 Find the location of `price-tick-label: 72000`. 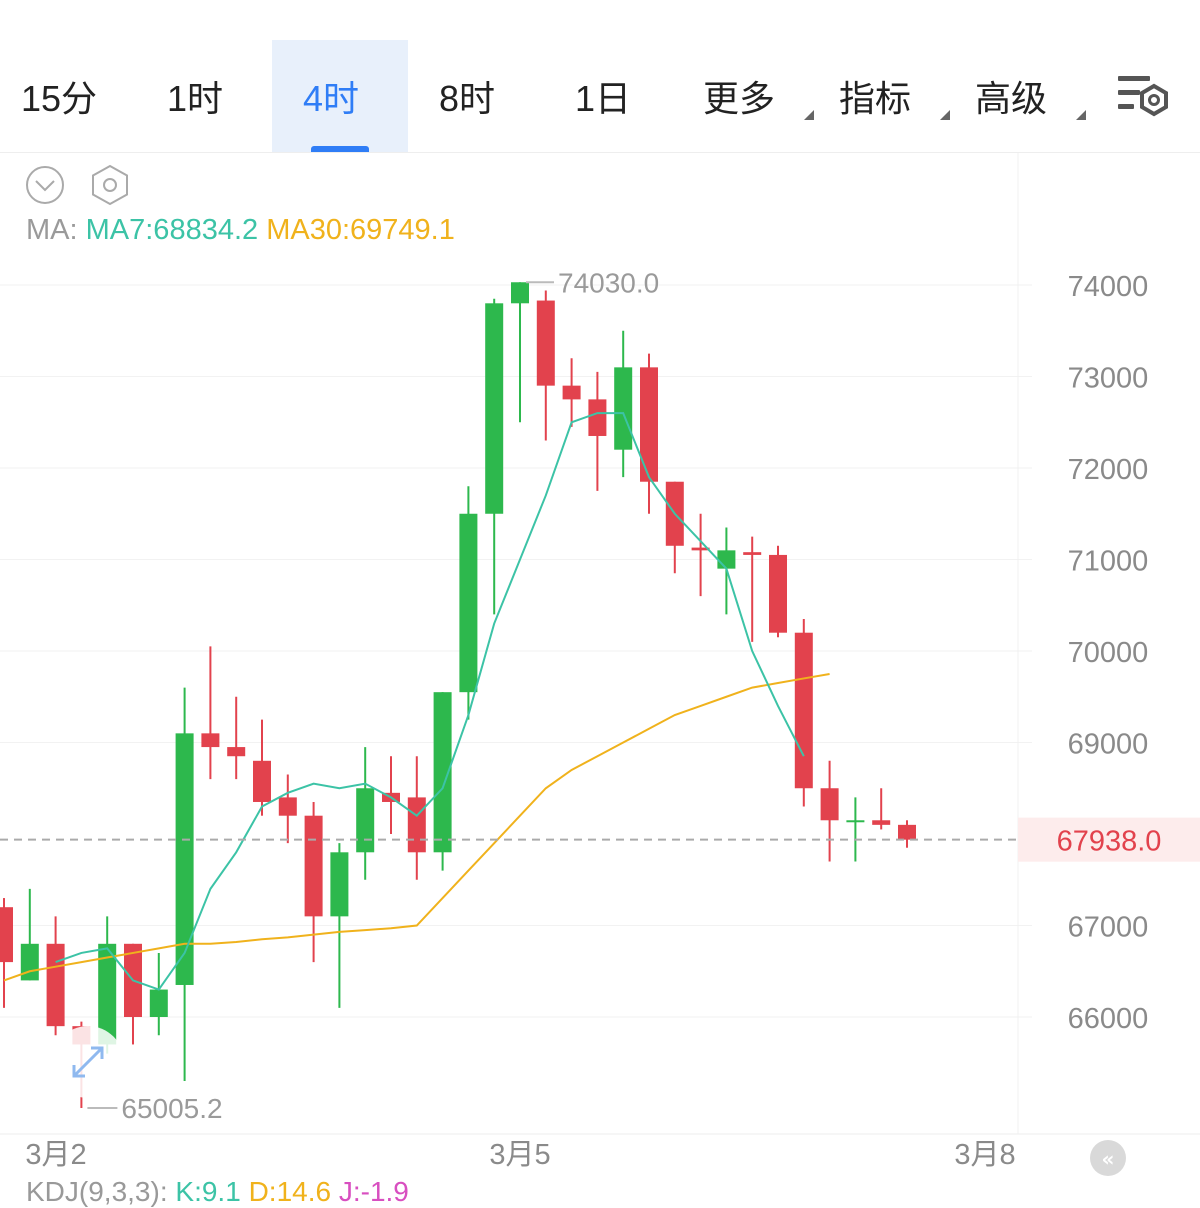

price-tick-label: 72000 is located at coordinates (1108, 470).